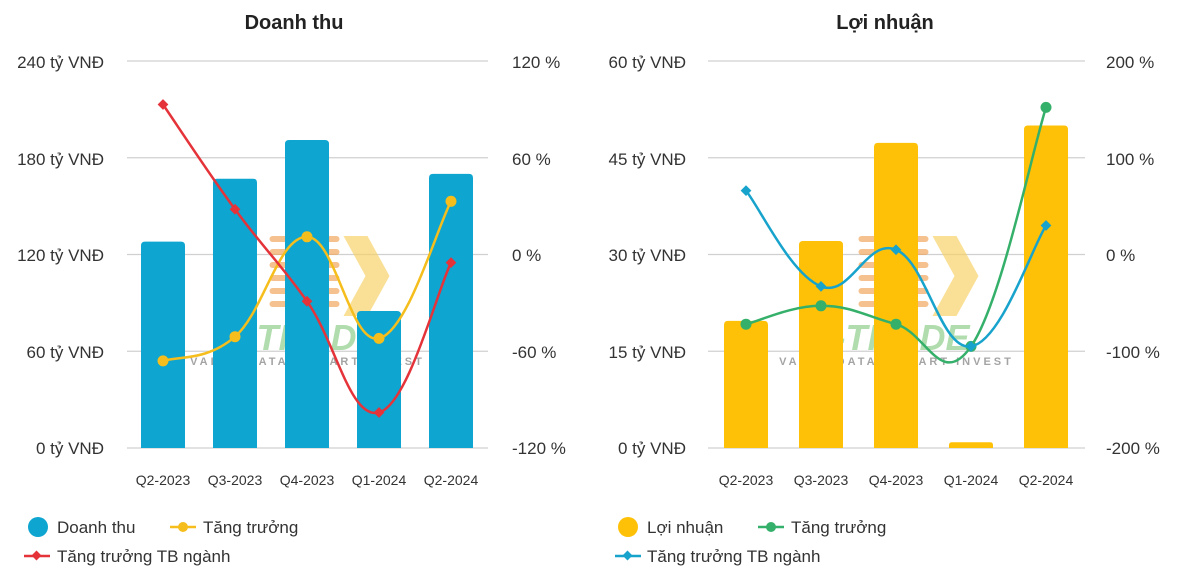 Image resolution: width=1180 pixels, height=578 pixels. I want to click on profit-category-label: Q3-2023, so click(821, 480).